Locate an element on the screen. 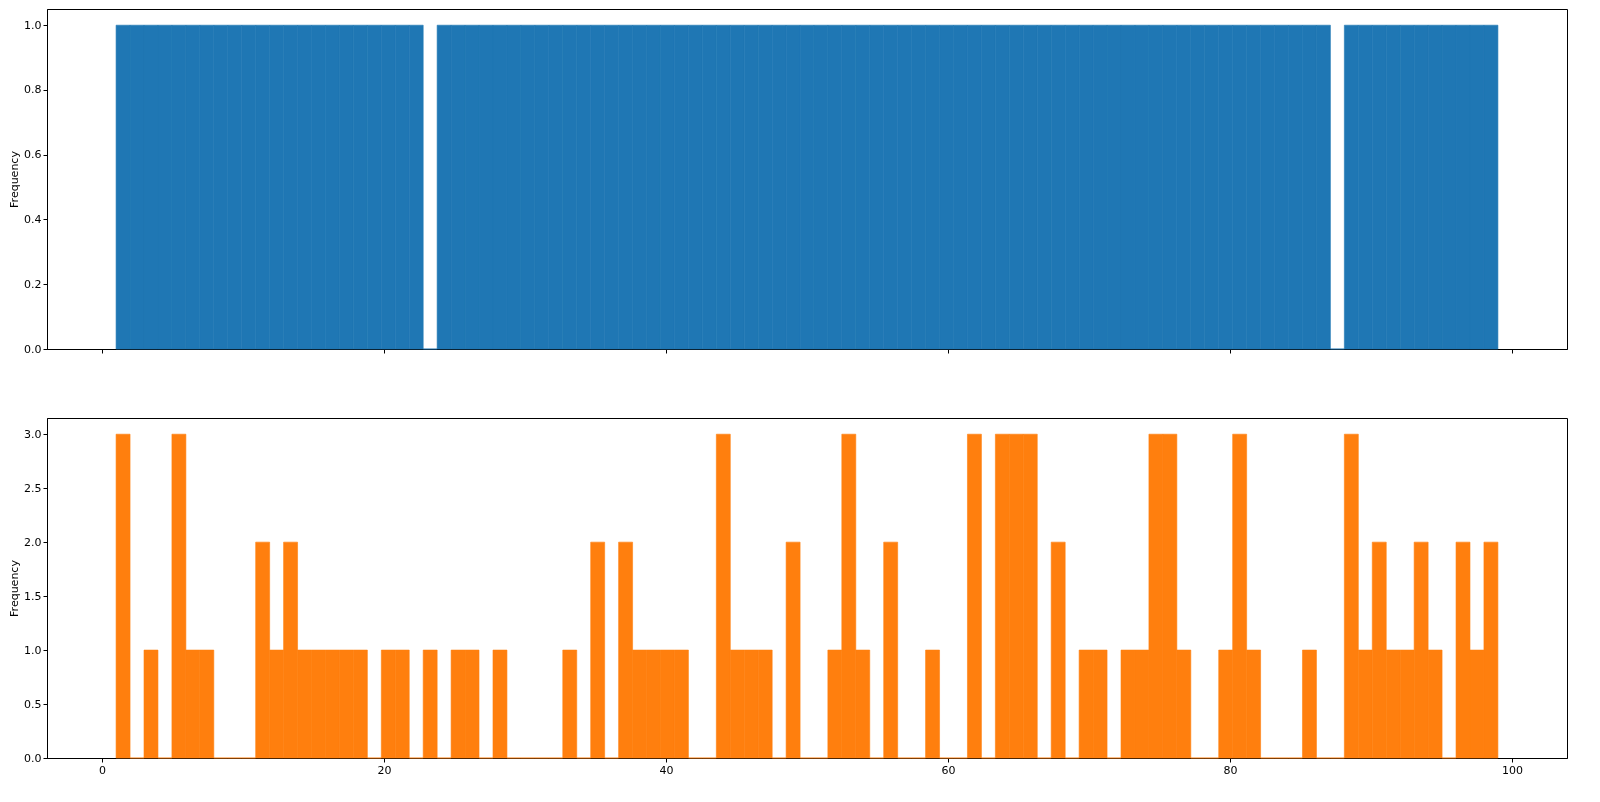  y-tick-label: 2.5 is located at coordinates (33, 488).